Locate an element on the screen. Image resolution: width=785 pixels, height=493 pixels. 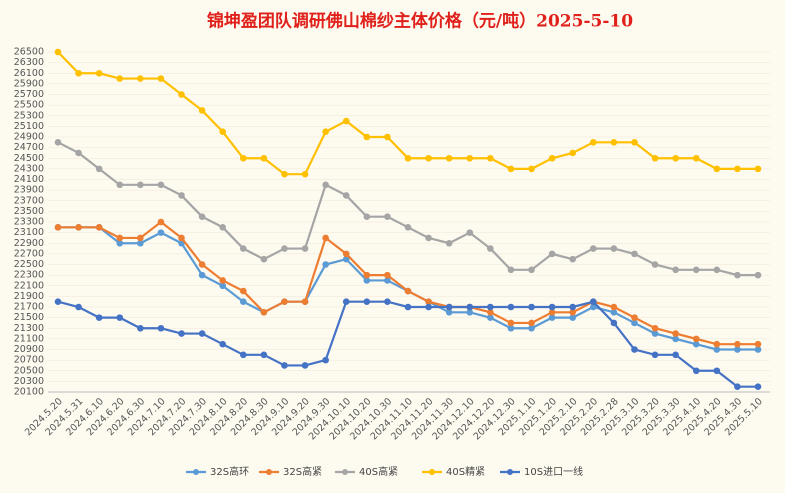
y-tick-label: 21700 is located at coordinates (29, 307).